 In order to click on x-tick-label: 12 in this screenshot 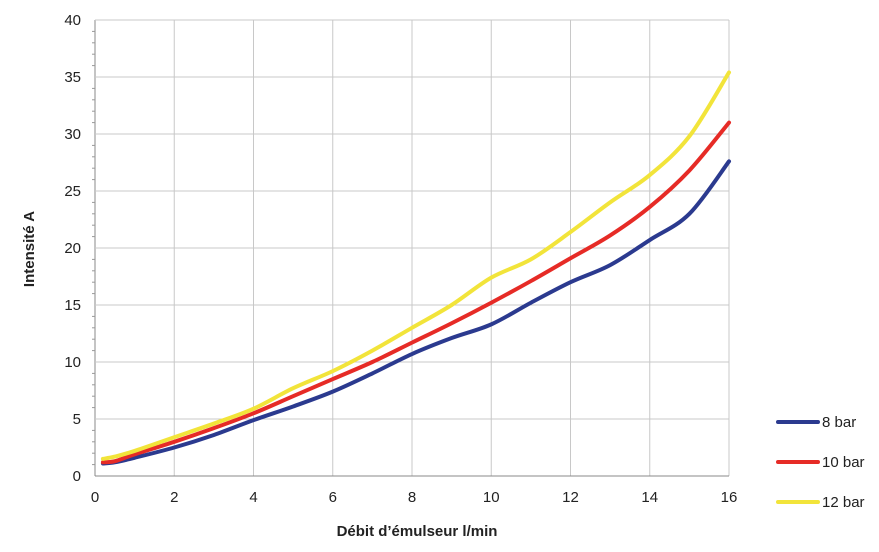, I will do `click(570, 497)`.